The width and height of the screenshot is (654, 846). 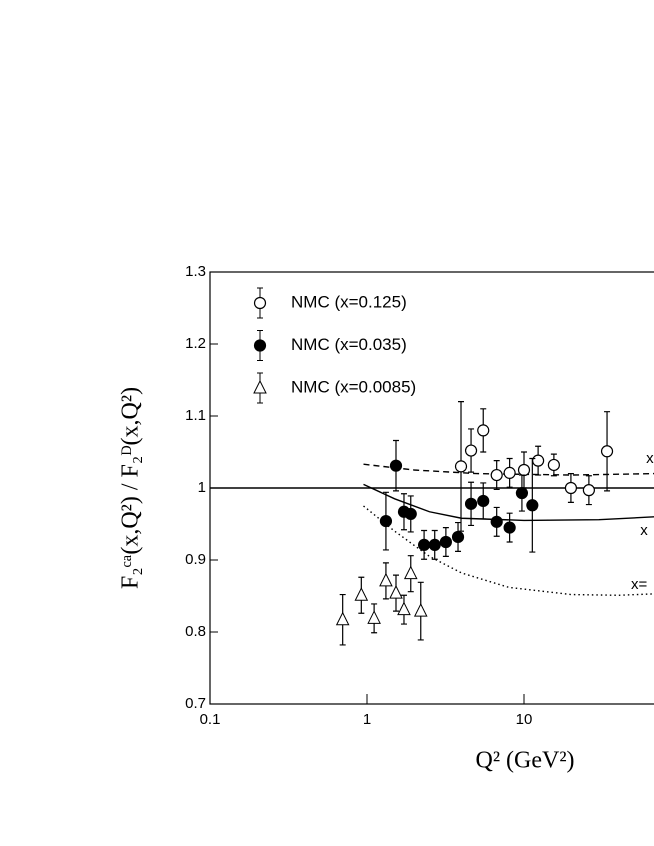 I want to click on legend-label: NMC (x=0.035), so click(x=349, y=344).